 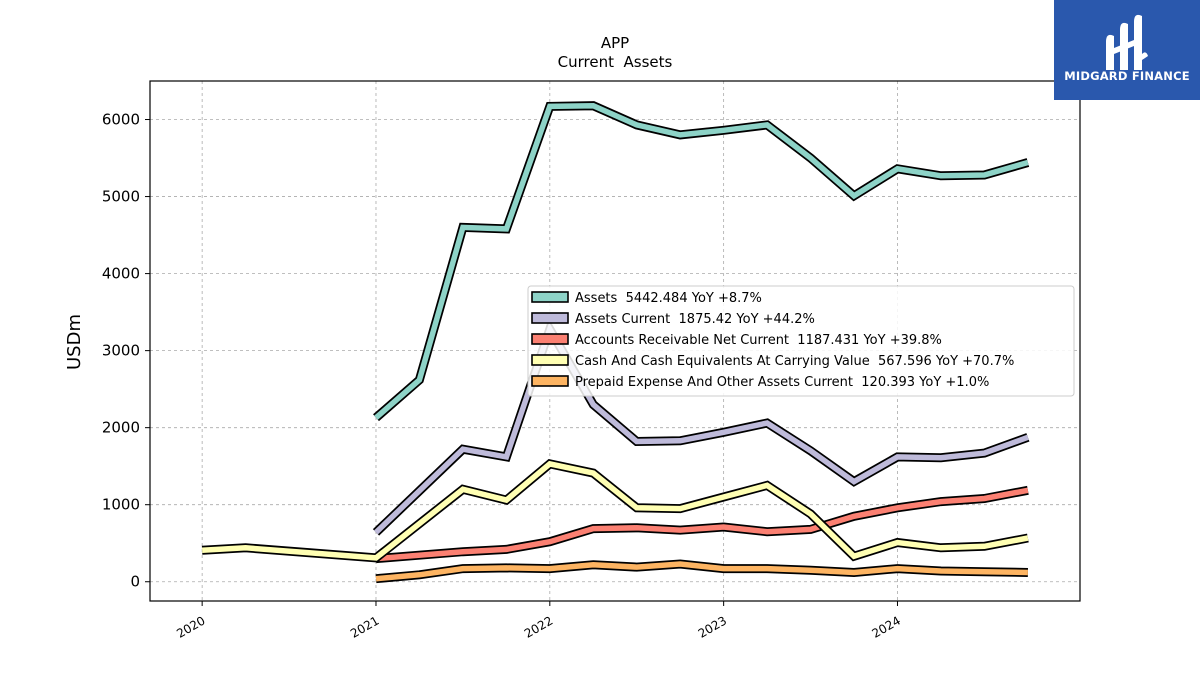 What do you see at coordinates (121, 351) in the screenshot?
I see `y-tick-label: 3000` at bounding box center [121, 351].